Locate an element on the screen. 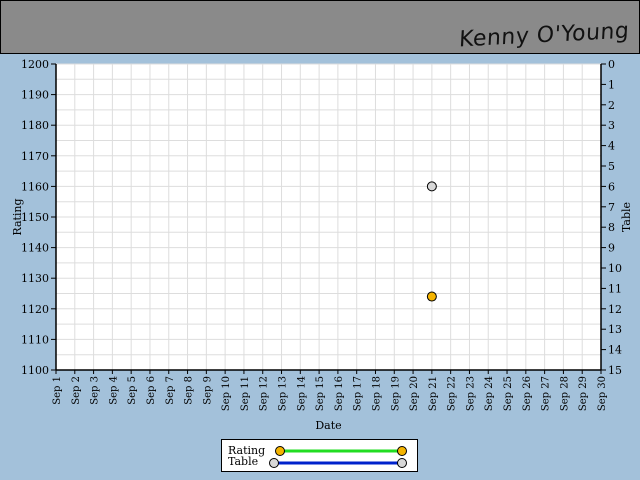  x-tick-label: Sep 9 is located at coordinates (207, 390).